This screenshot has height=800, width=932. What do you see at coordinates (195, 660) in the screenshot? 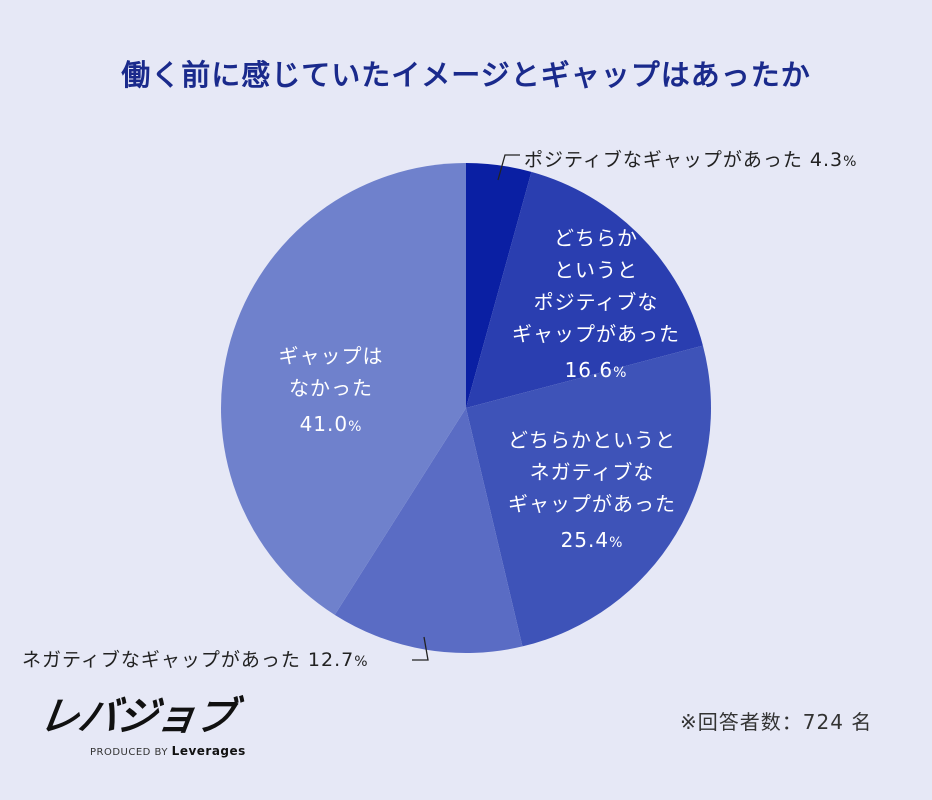
I see `slice-label-negative: ネガティブなギャップがあった 12.7%` at bounding box center [195, 660].